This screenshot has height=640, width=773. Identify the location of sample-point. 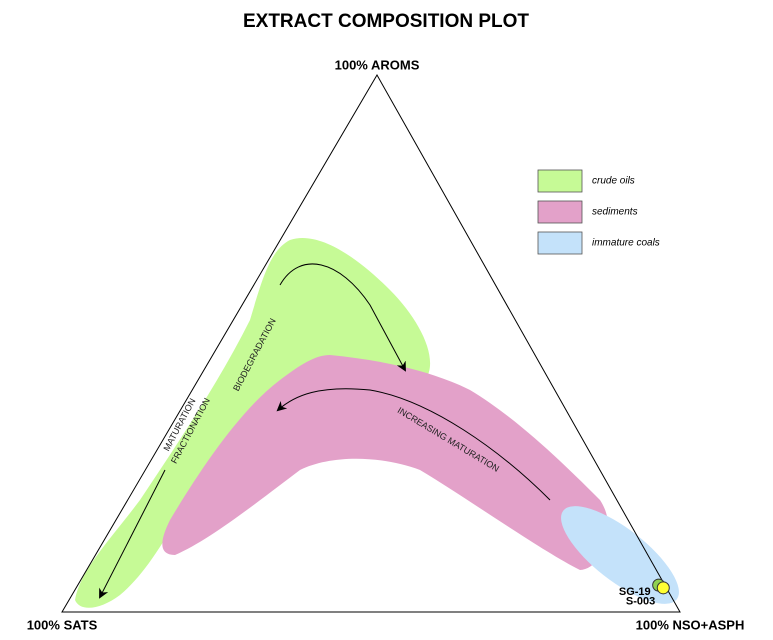
(663, 588).